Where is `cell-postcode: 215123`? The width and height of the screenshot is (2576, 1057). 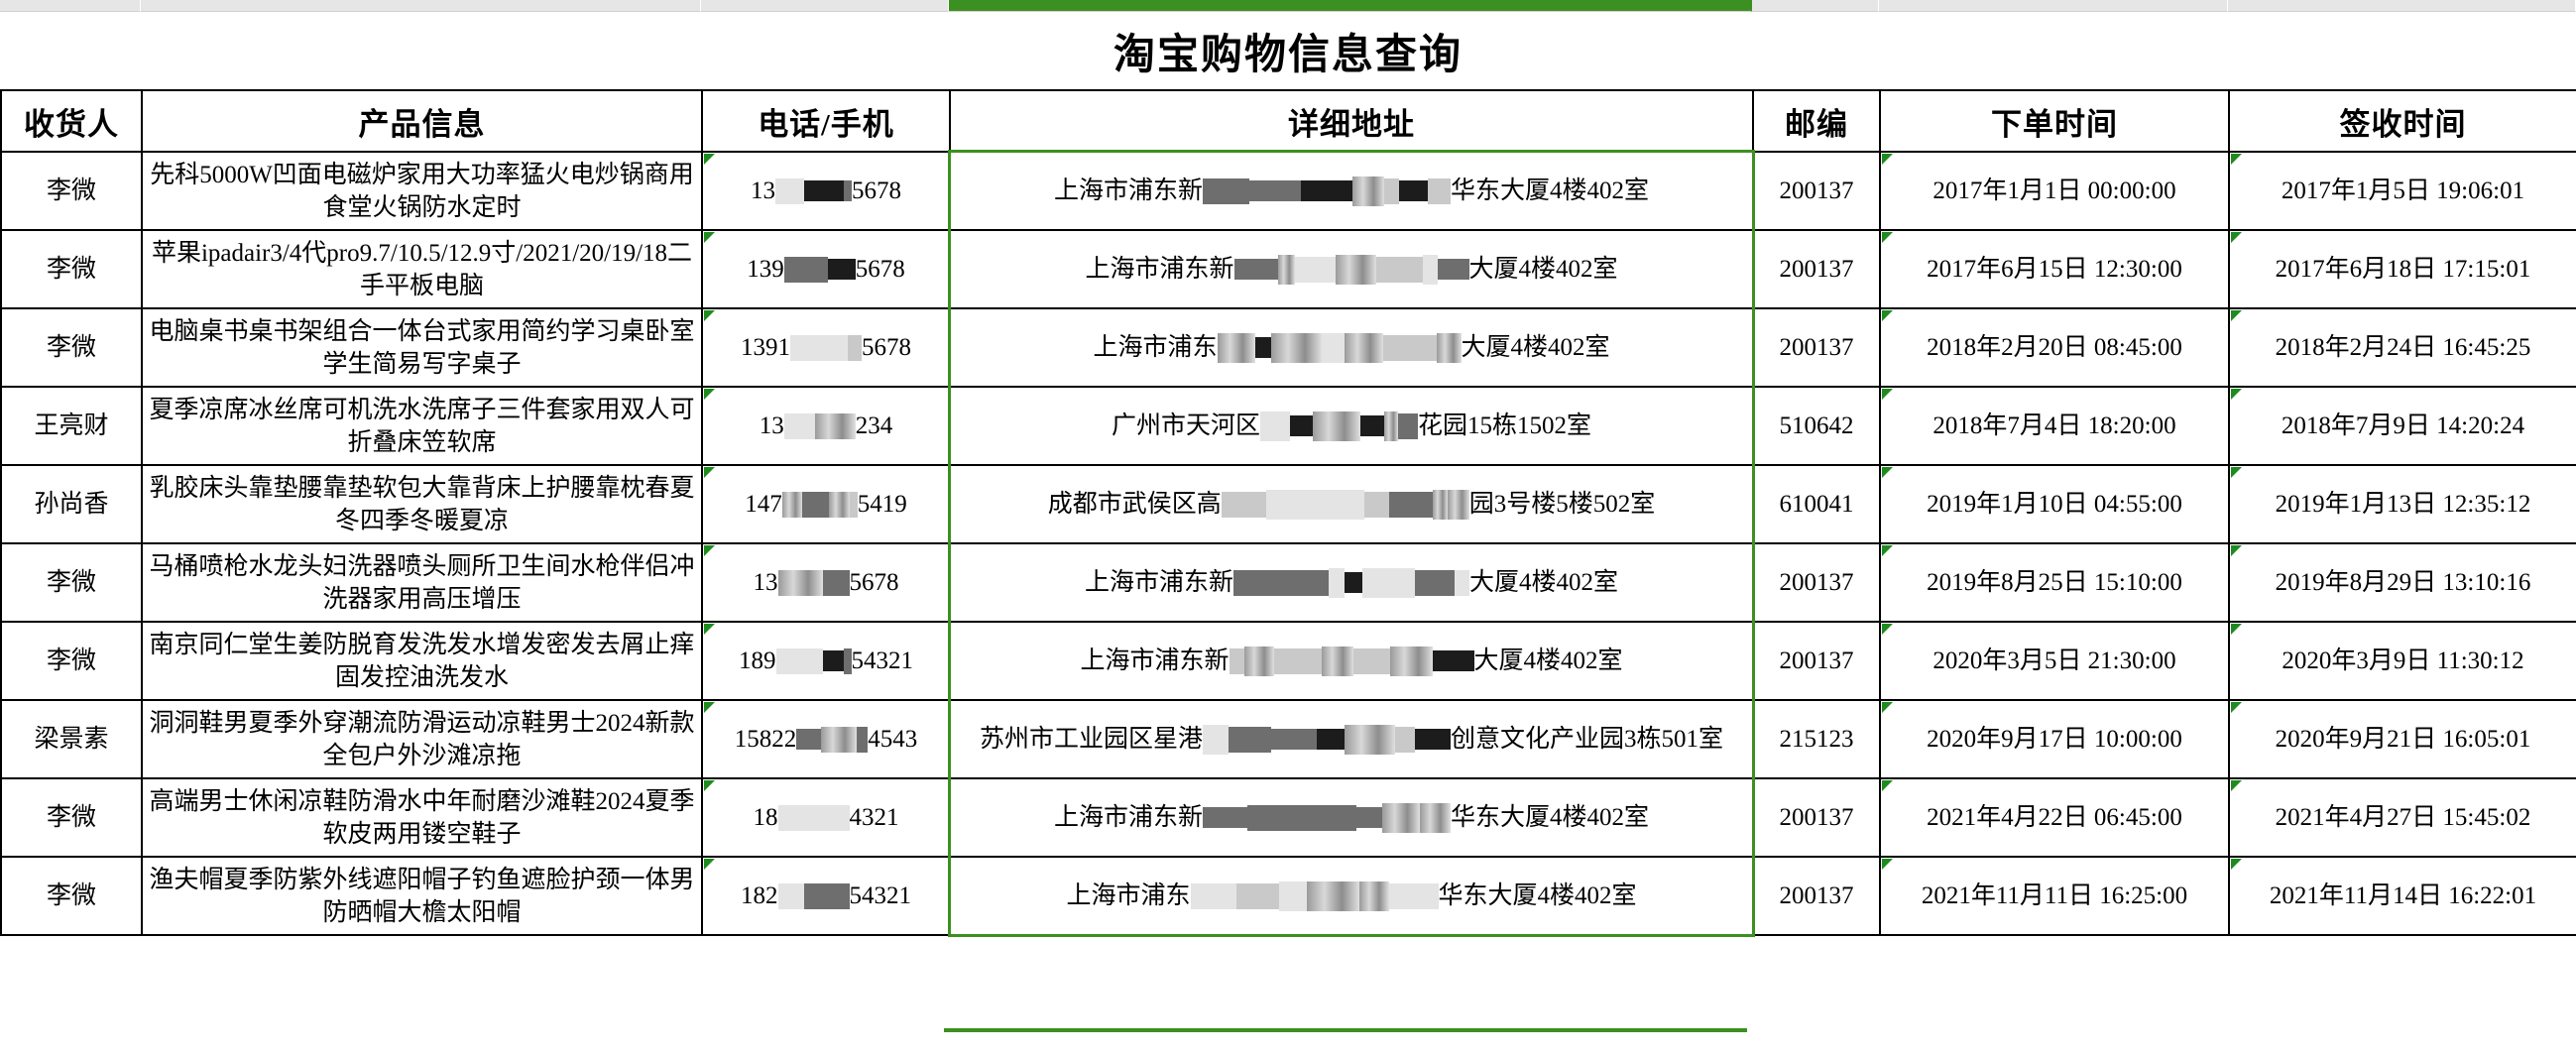
cell-postcode: 215123 is located at coordinates (1817, 739).